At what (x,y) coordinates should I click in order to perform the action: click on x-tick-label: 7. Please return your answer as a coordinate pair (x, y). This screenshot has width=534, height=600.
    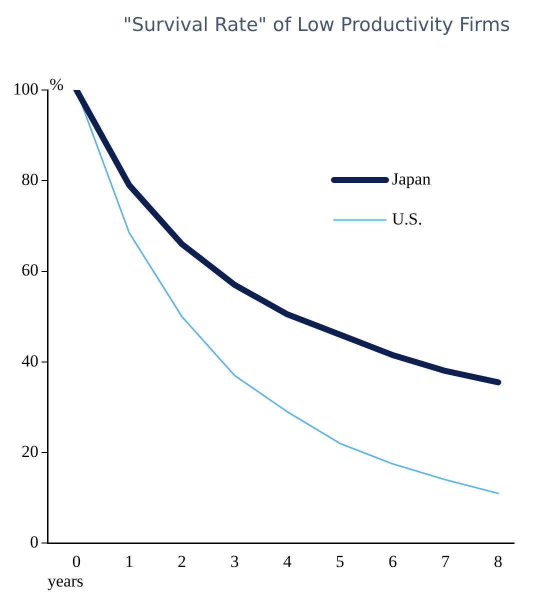
    Looking at the image, I should click on (445, 561).